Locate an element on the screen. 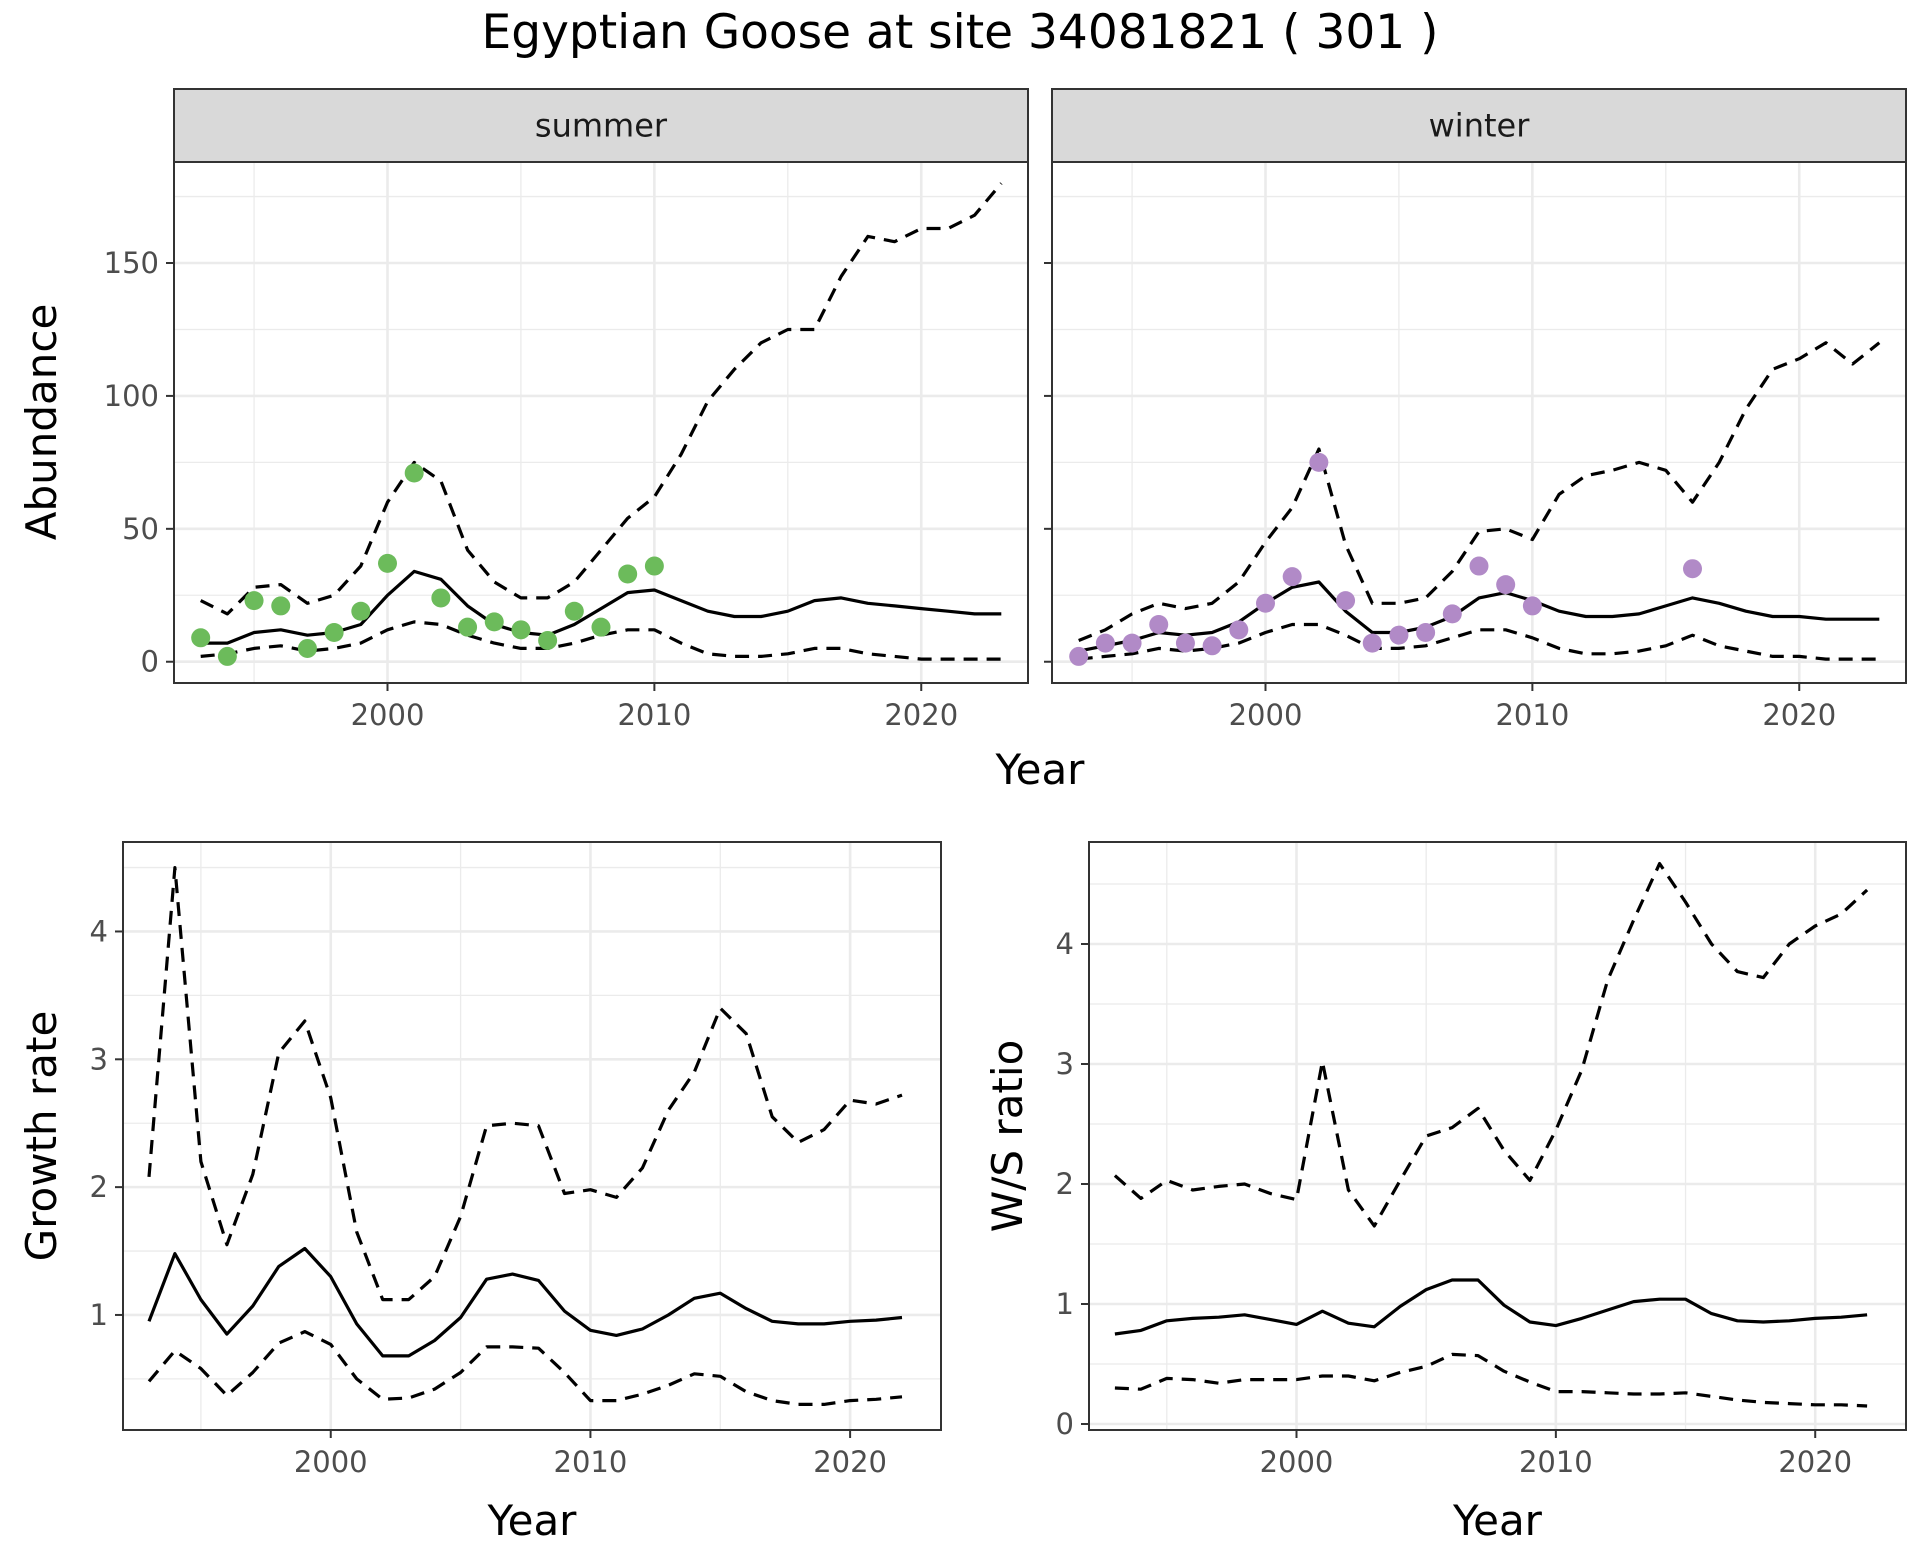  chart-title: Egyptian Goose at site 34081821 ( 301 ) is located at coordinates (960, 32).